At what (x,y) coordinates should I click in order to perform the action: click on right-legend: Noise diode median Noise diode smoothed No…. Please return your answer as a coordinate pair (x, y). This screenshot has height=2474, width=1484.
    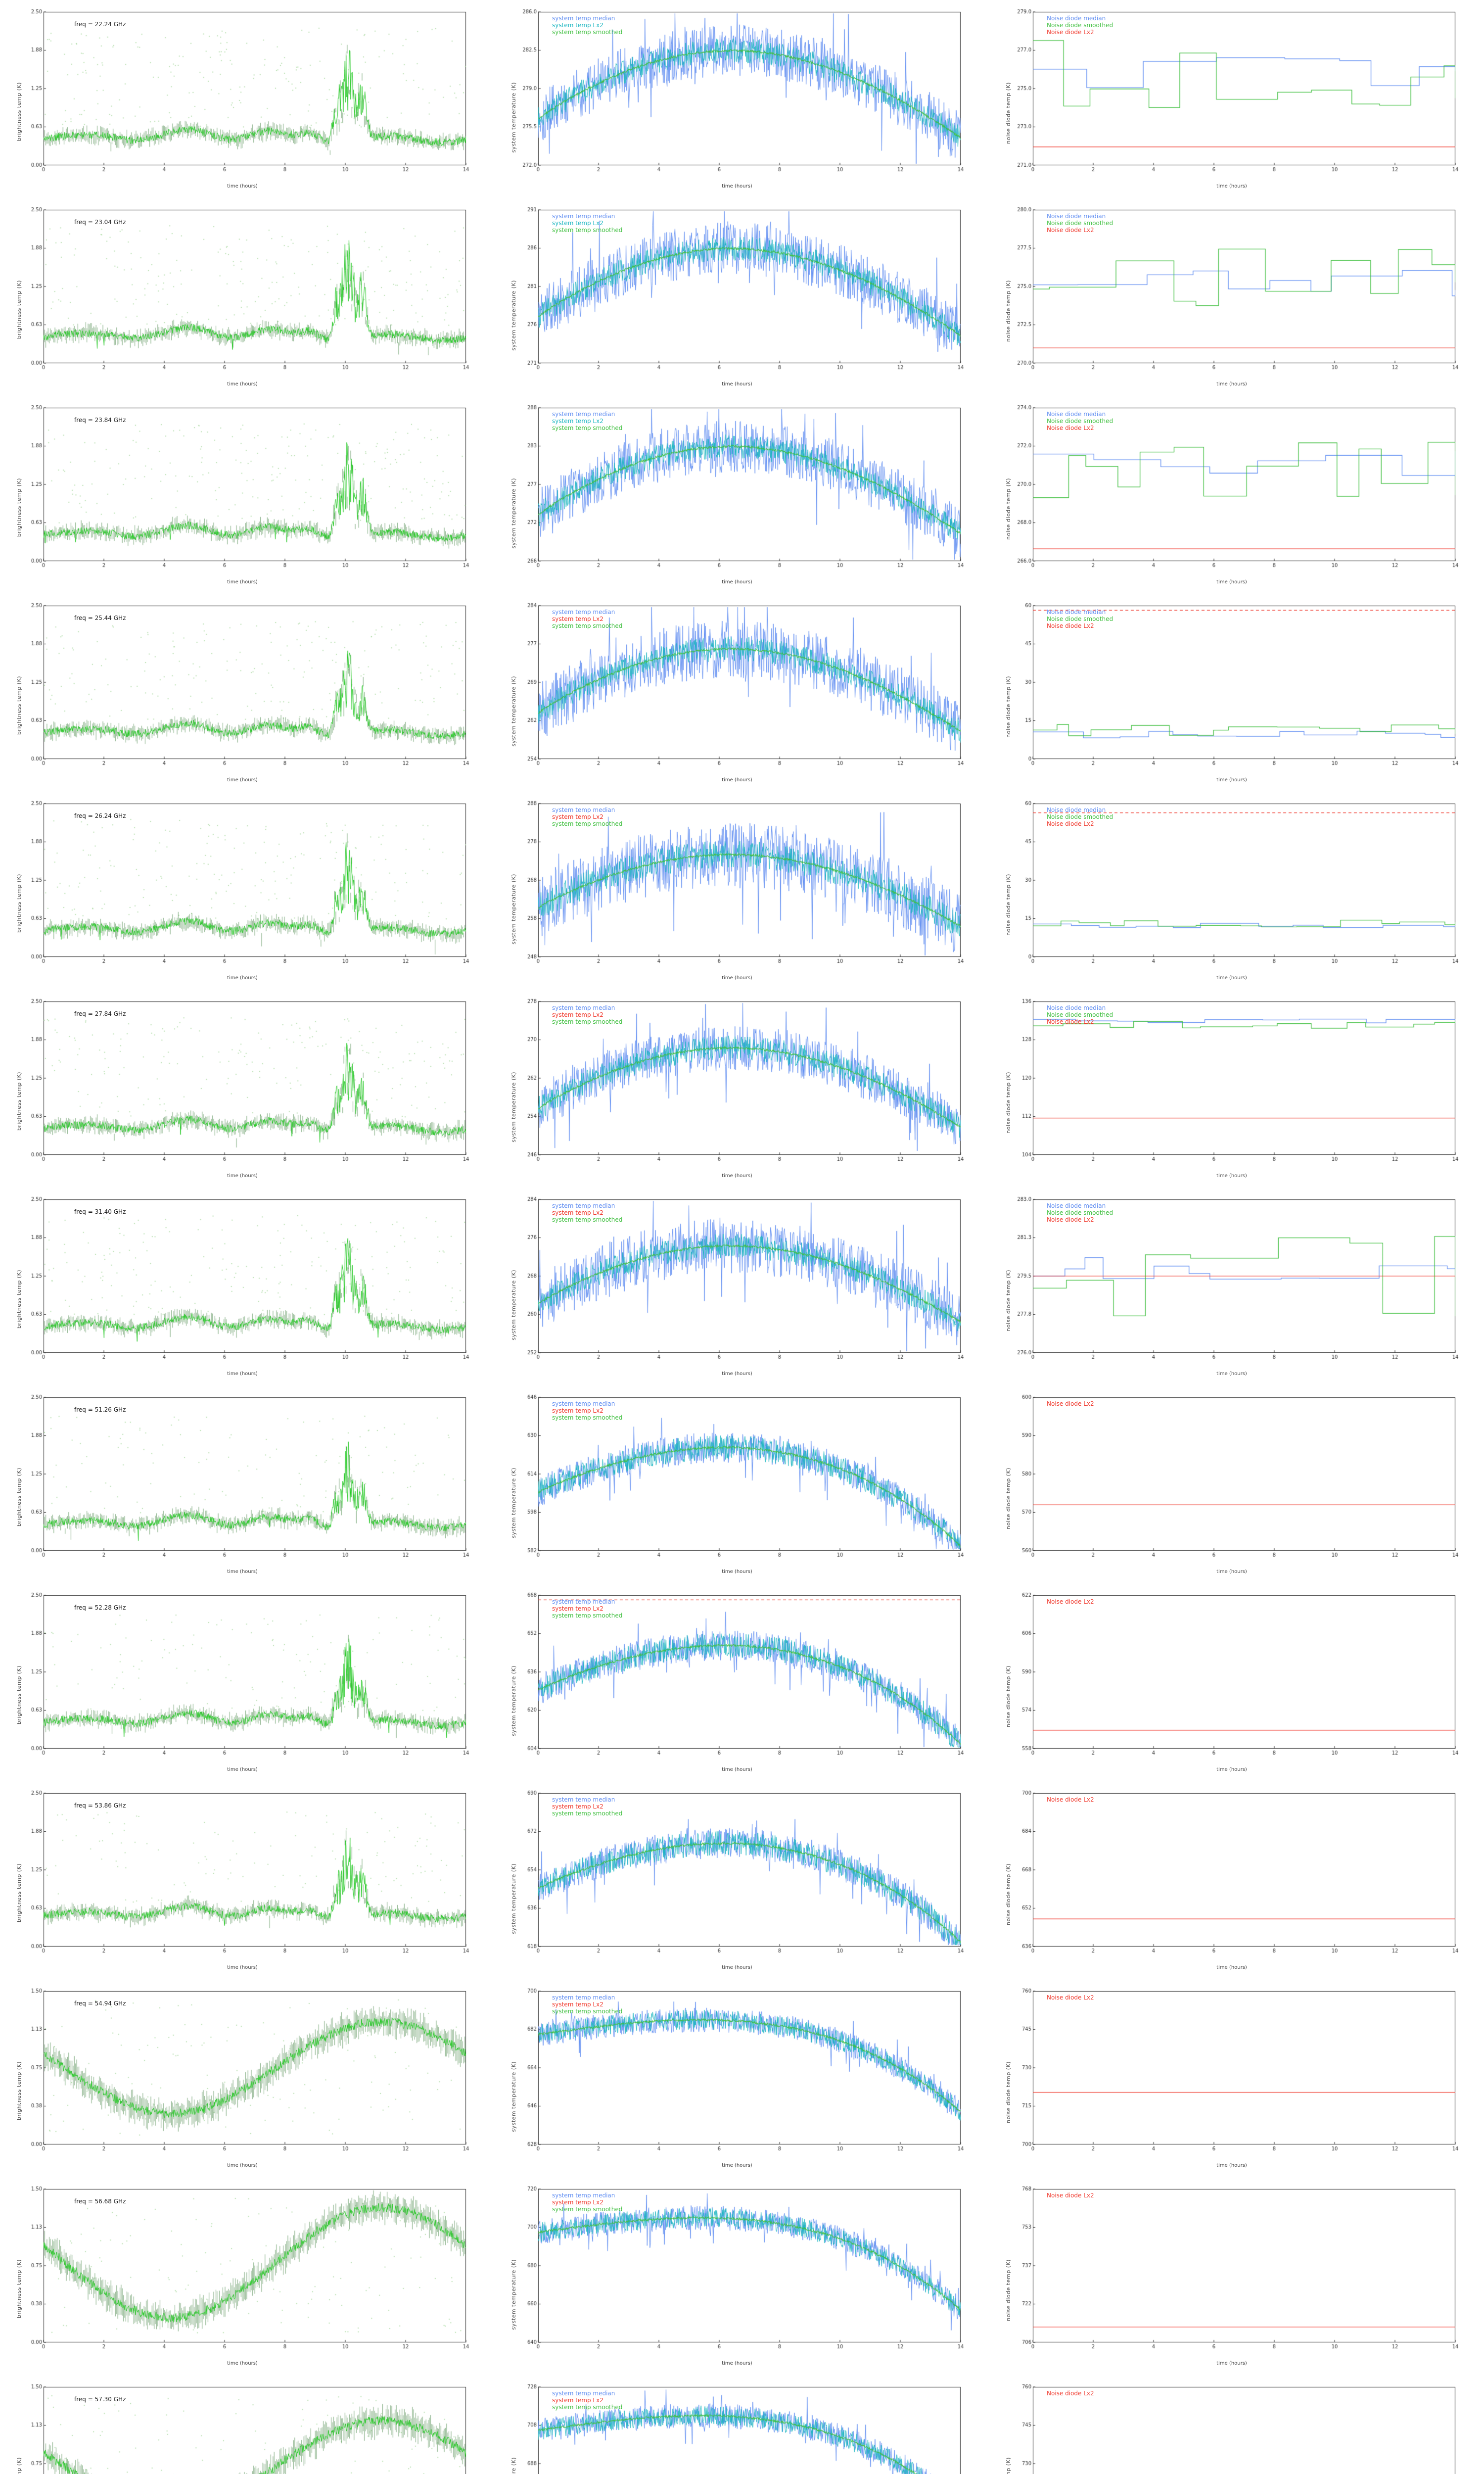
    Looking at the image, I should click on (1080, 817).